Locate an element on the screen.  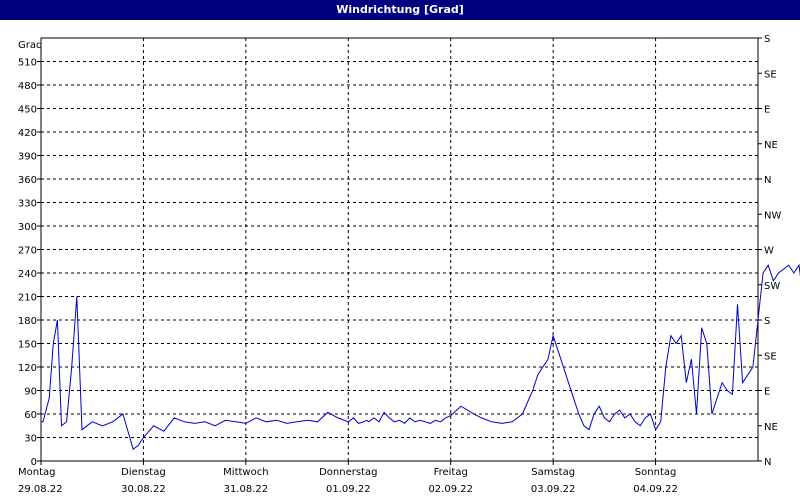
x-tick-label-day: Sonntag is located at coordinates (656, 472).